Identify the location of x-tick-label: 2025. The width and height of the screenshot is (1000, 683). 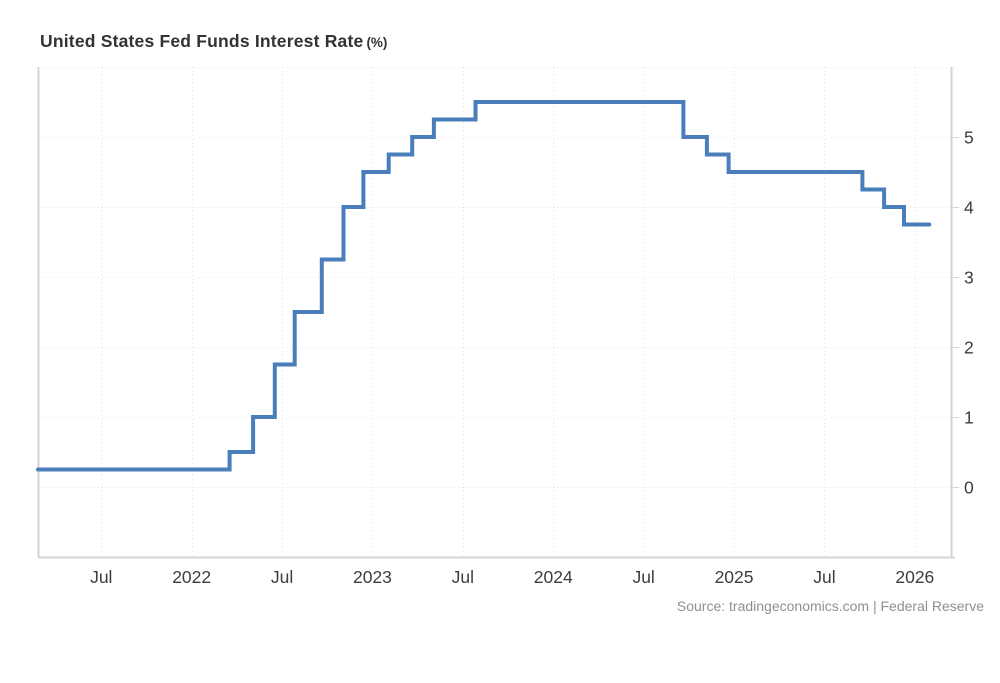
(734, 577).